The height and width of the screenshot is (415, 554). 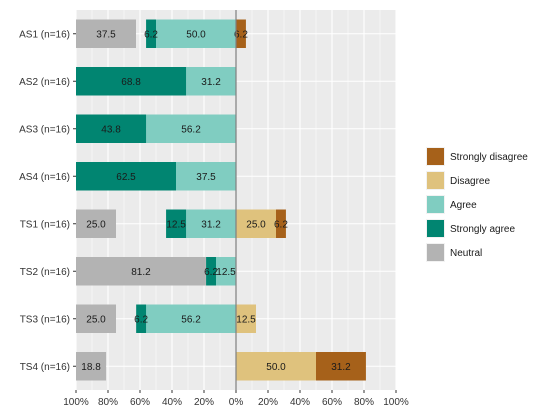 What do you see at coordinates (466, 253) in the screenshot?
I see `legend-label: Neutral` at bounding box center [466, 253].